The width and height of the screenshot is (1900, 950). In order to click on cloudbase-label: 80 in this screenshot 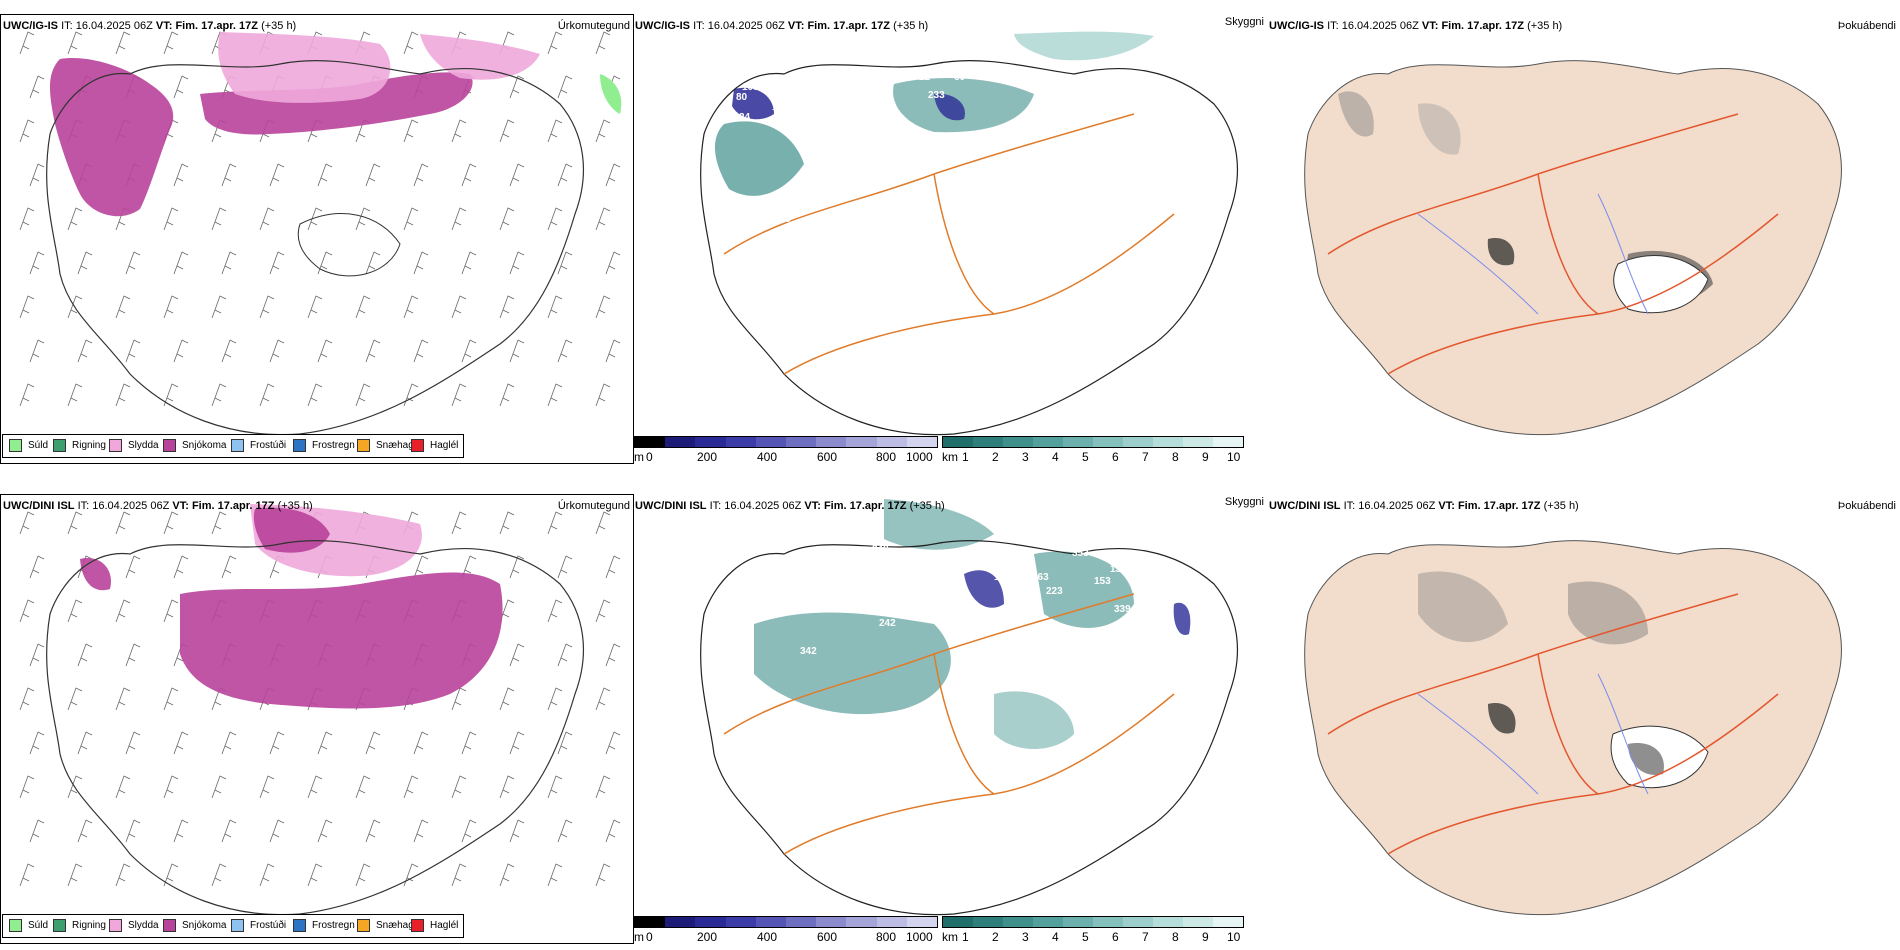, I will do `click(742, 97)`.